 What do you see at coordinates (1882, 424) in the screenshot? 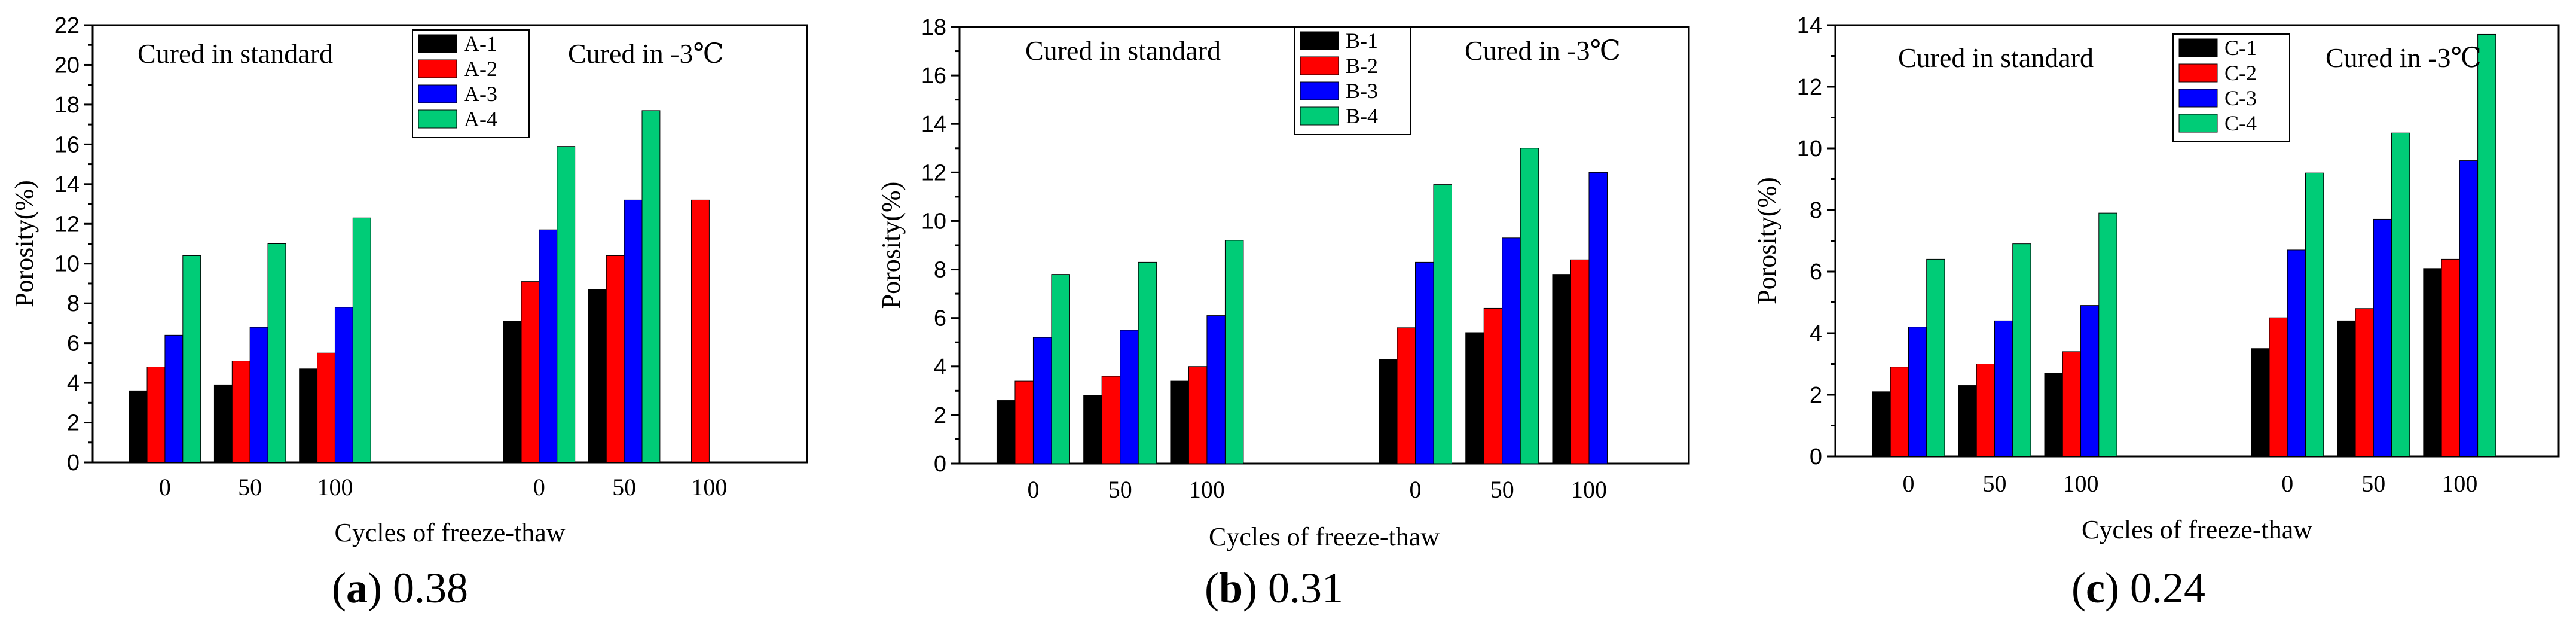
I see `bar-C-1-cat0` at bounding box center [1882, 424].